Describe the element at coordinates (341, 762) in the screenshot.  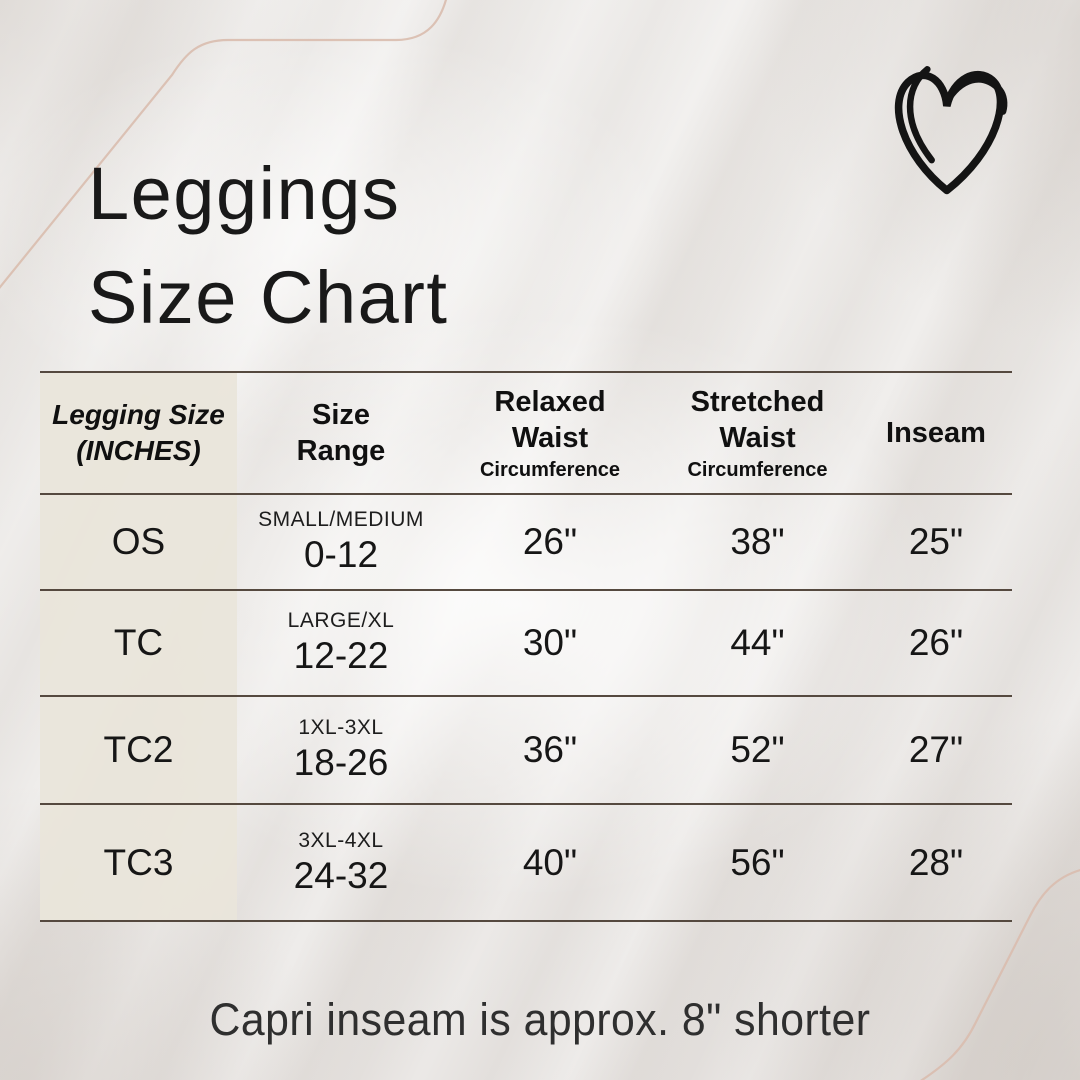
I see `range-value: 18-26` at that location.